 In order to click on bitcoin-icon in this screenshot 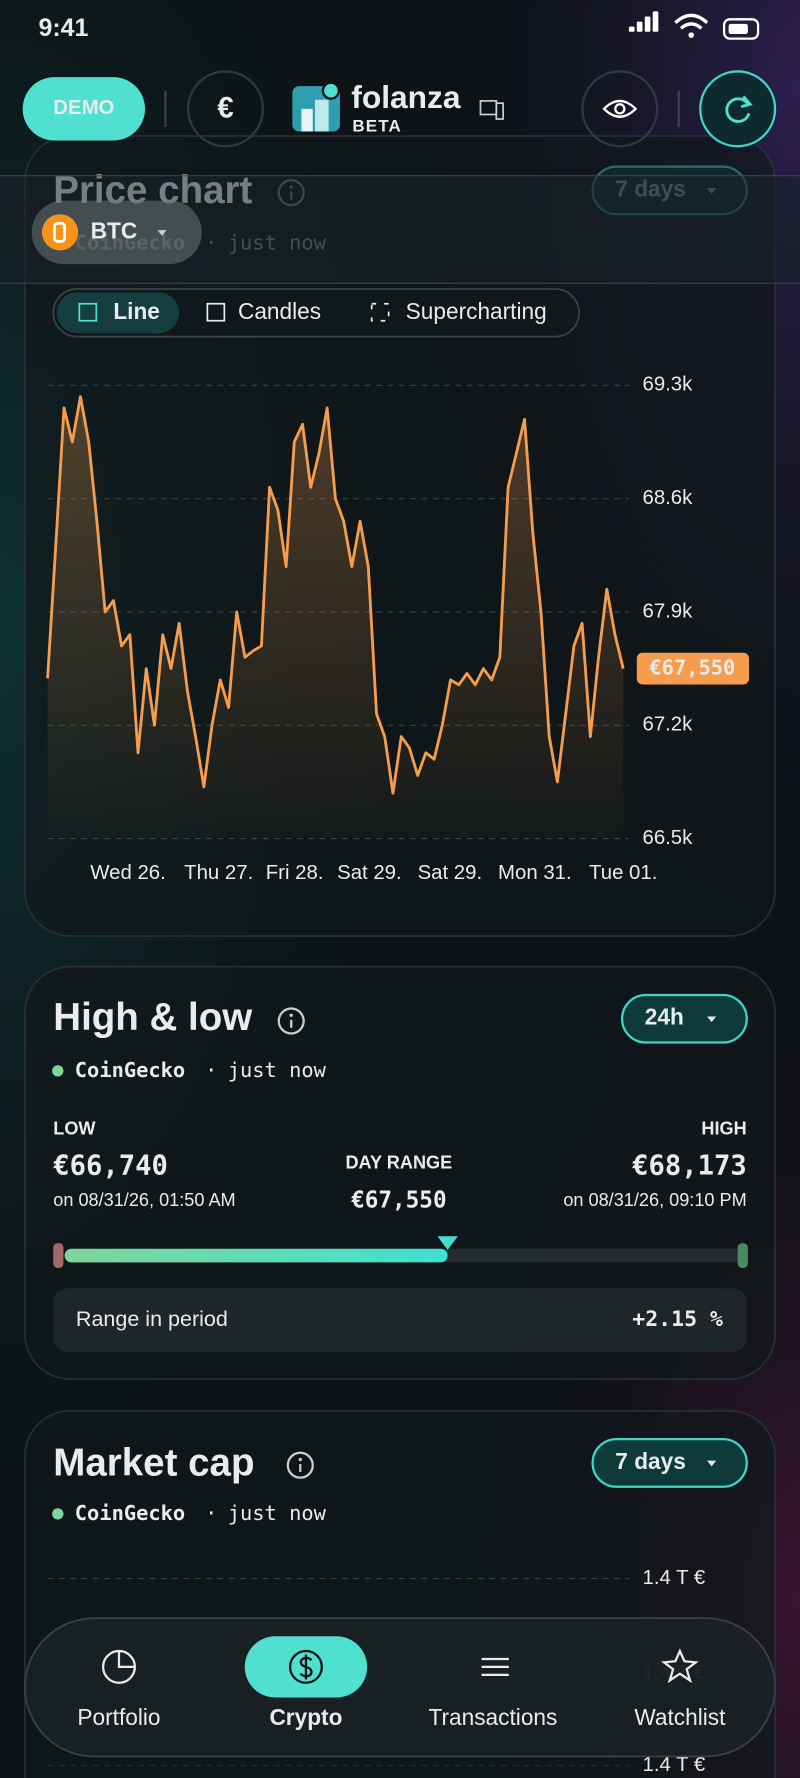, I will do `click(60, 232)`.